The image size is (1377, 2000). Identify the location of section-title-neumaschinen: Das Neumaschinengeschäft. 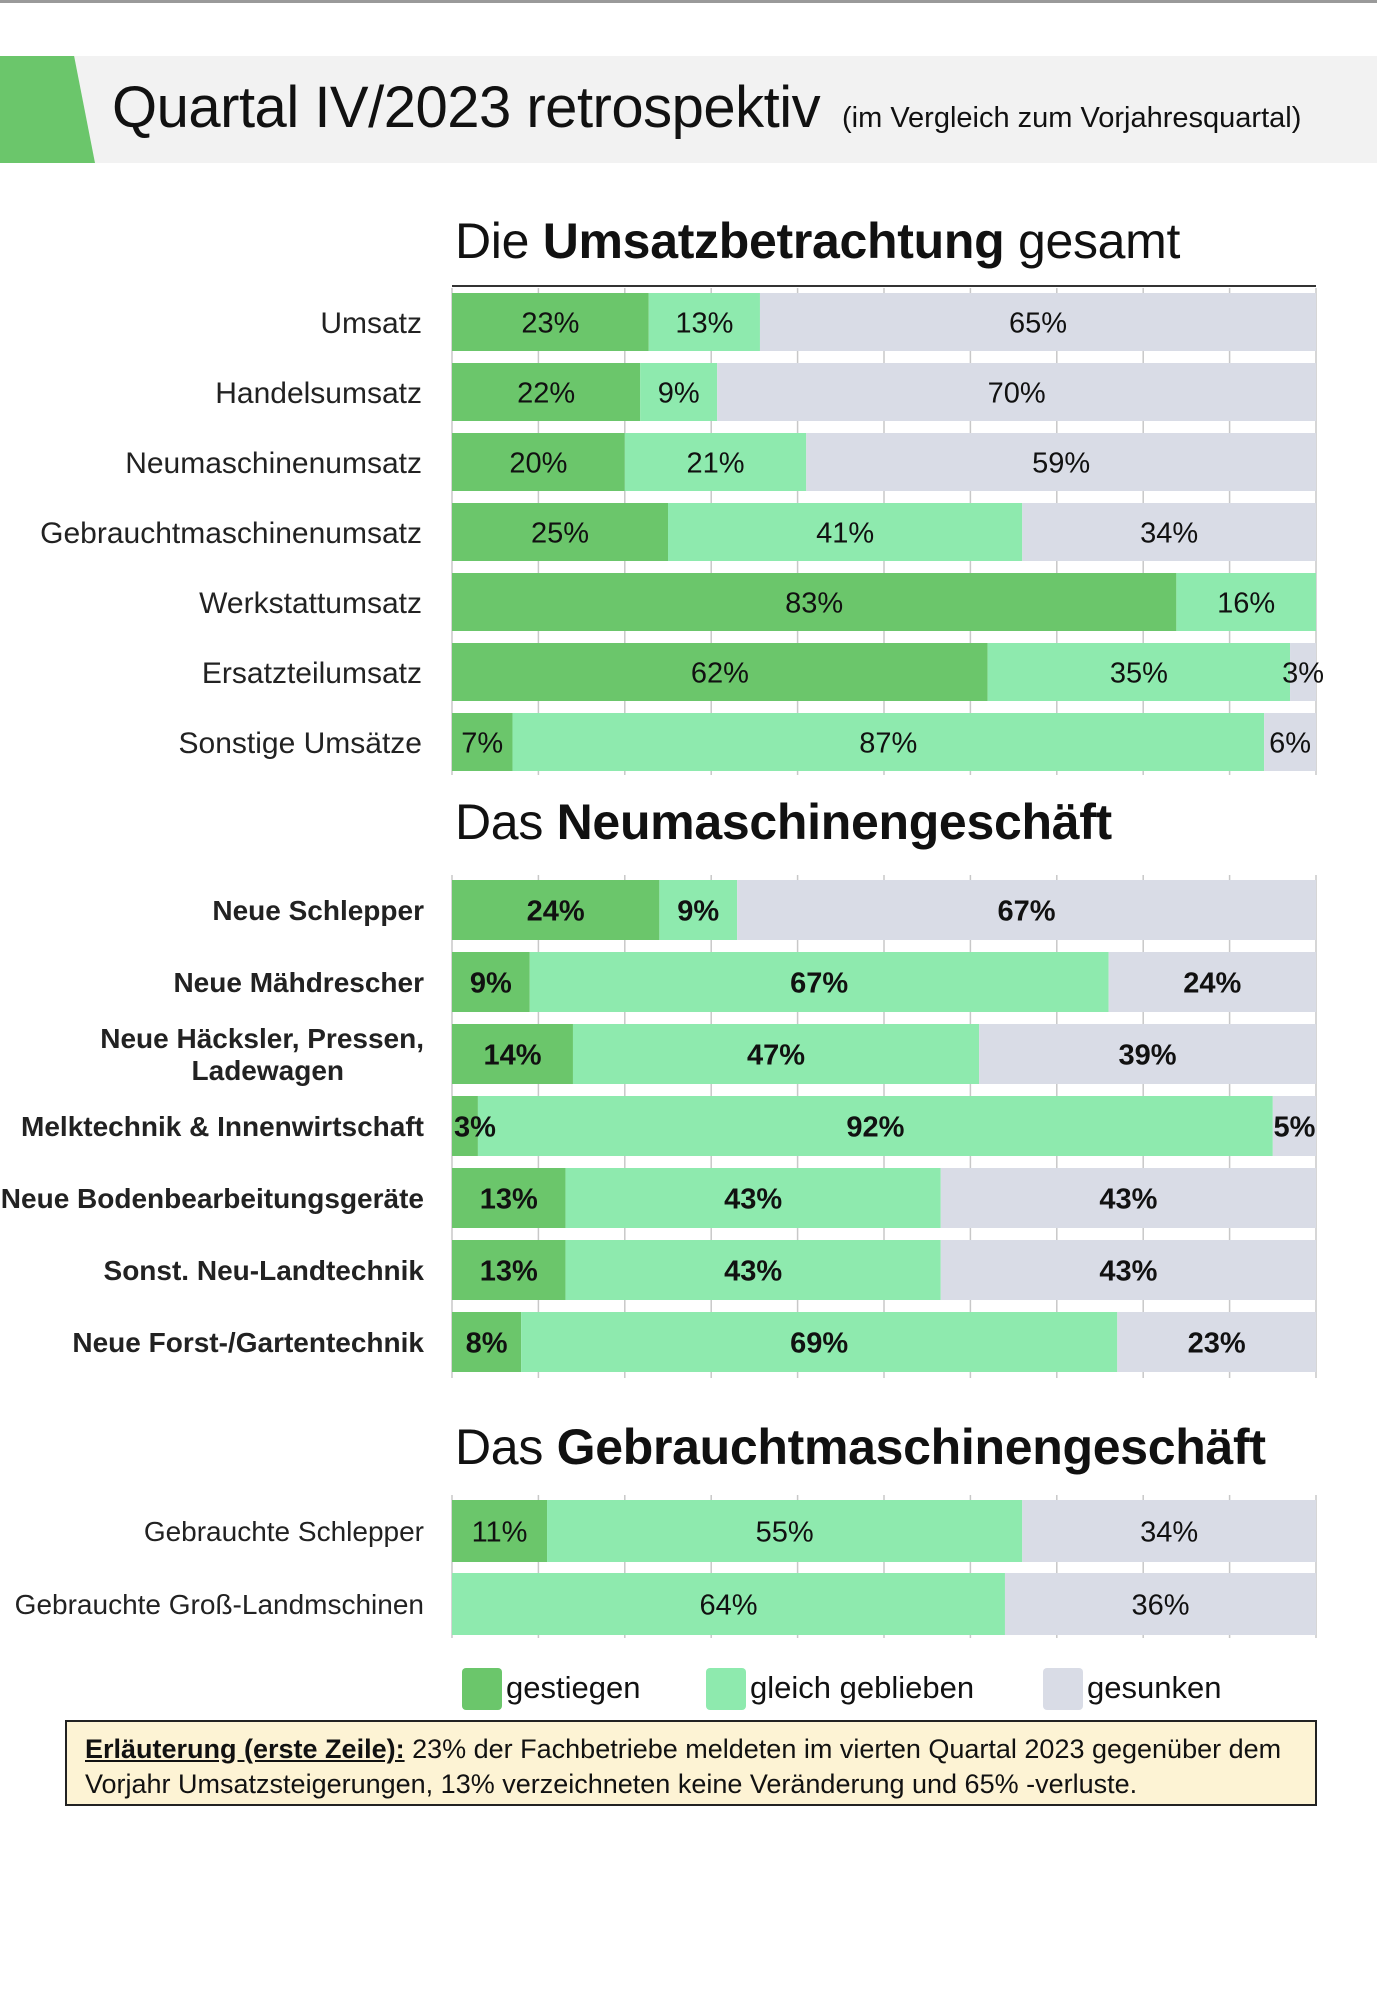
(783, 822).